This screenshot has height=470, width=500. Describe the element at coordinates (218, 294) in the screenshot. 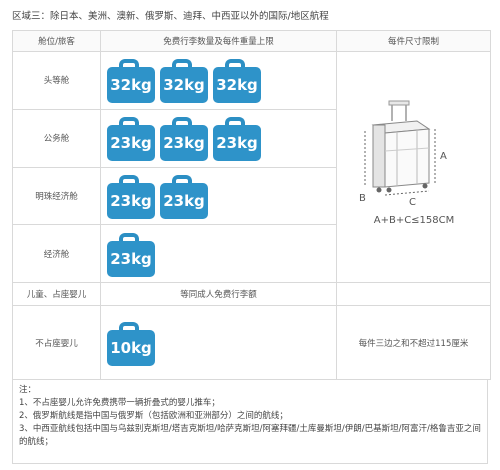

I see `child-allowance-text: 等同成人免费行李额` at that location.